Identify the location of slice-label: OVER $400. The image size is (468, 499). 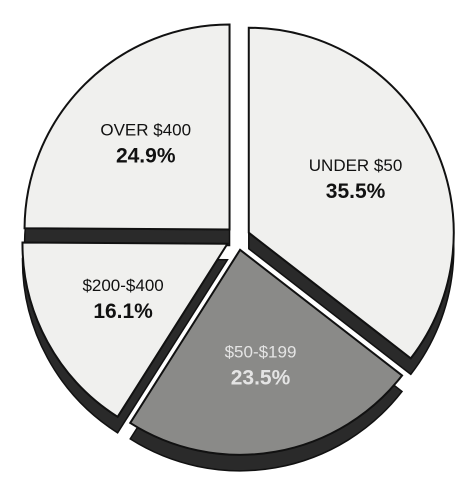
(145, 130).